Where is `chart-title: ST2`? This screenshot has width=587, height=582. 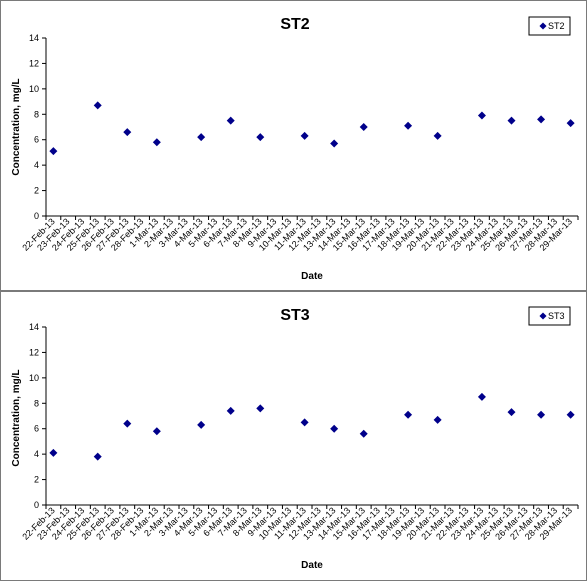 chart-title: ST2 is located at coordinates (294, 24).